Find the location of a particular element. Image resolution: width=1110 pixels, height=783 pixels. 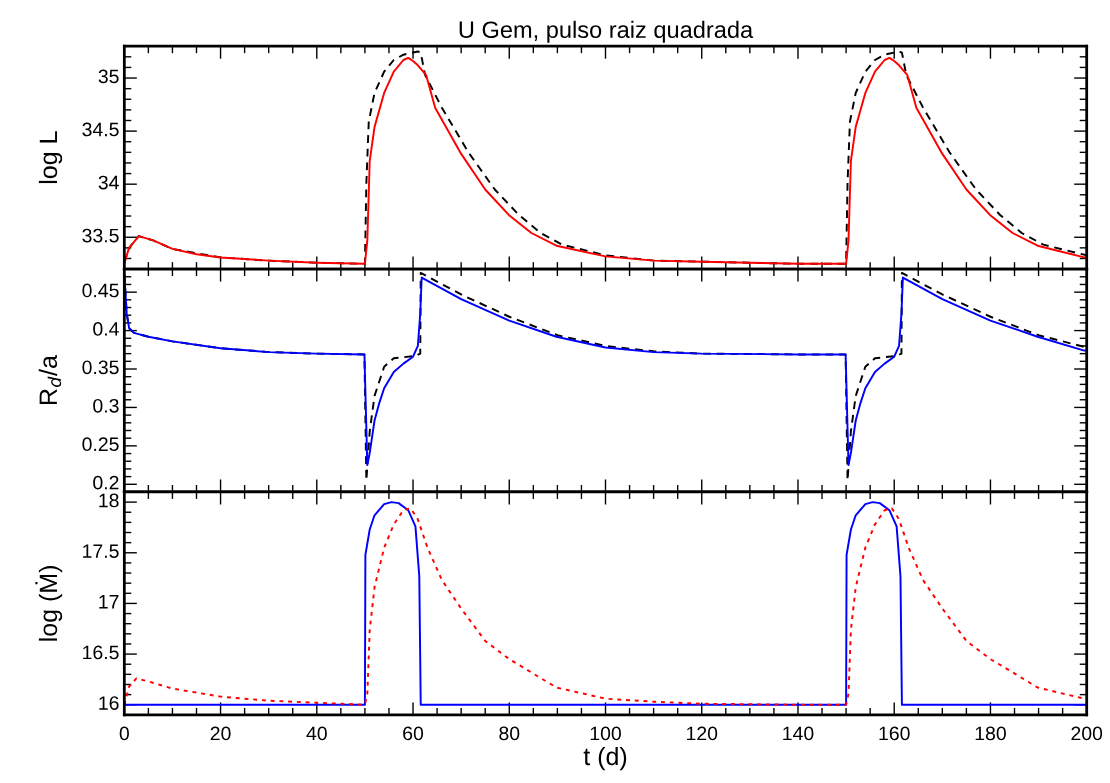

x-tick-label: 160 is located at coordinates (894, 733).